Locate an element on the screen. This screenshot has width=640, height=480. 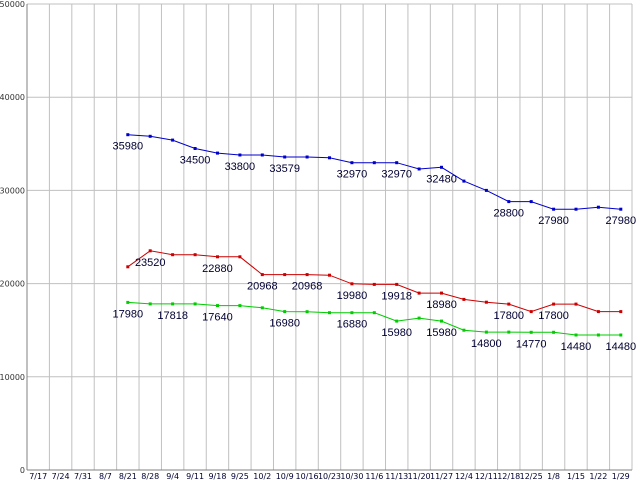
data-label: 23520 is located at coordinates (150, 263).